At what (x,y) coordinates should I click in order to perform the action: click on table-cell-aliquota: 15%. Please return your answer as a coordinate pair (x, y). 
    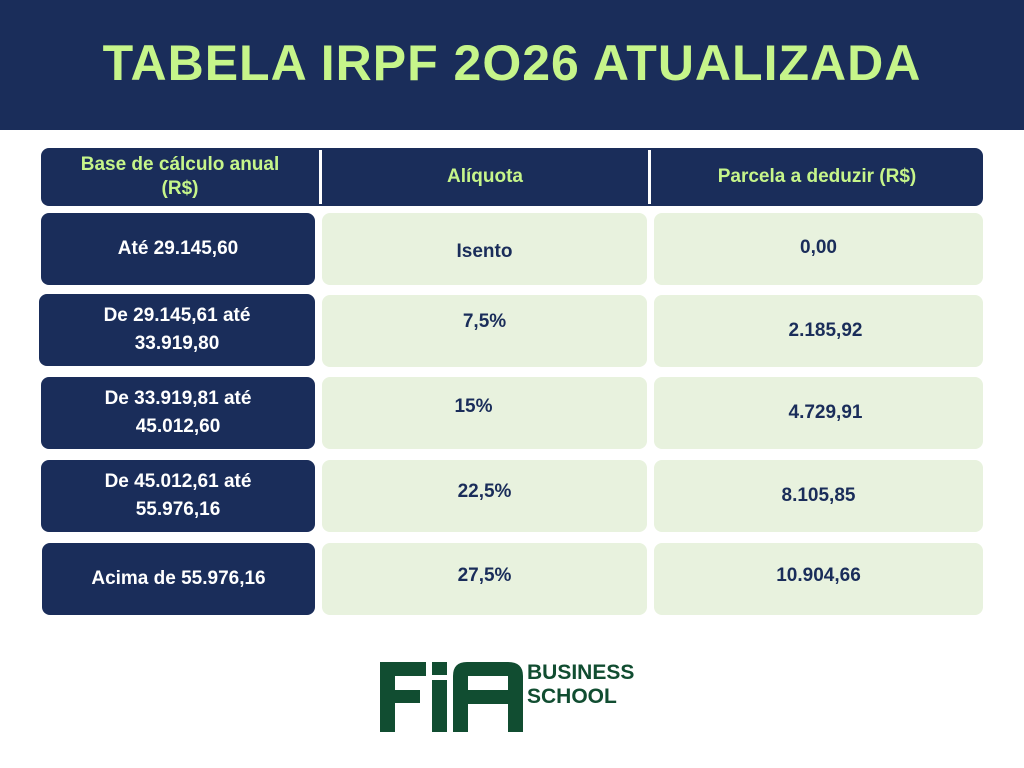
    Looking at the image, I should click on (484, 413).